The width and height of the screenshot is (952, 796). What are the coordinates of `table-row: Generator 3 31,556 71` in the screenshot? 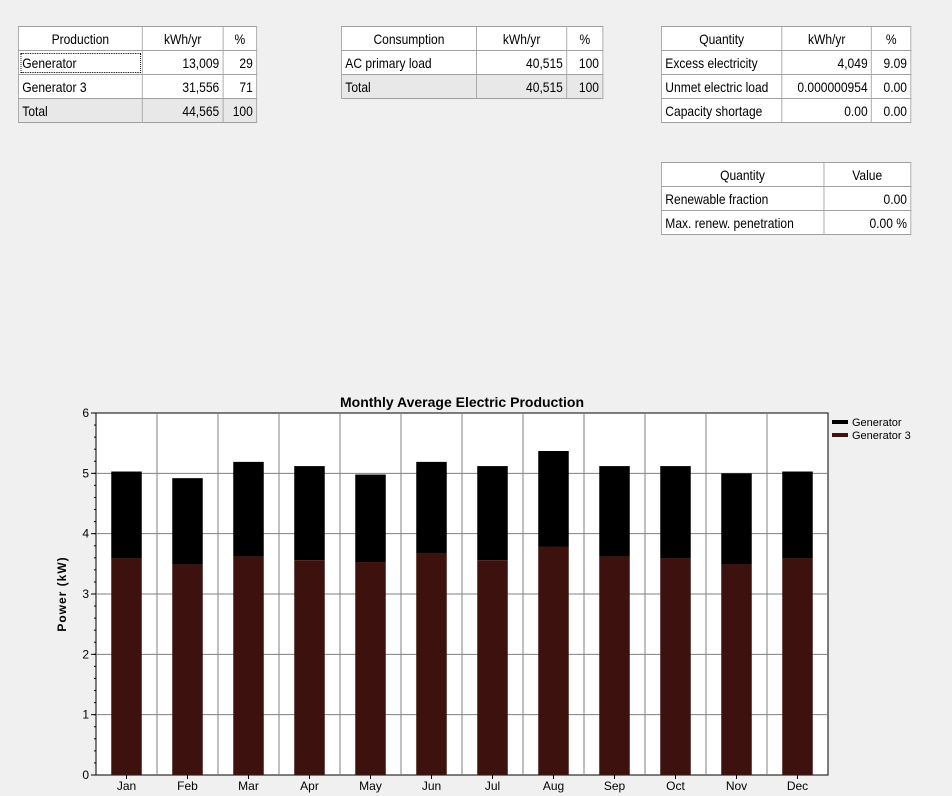 It's located at (138, 86).